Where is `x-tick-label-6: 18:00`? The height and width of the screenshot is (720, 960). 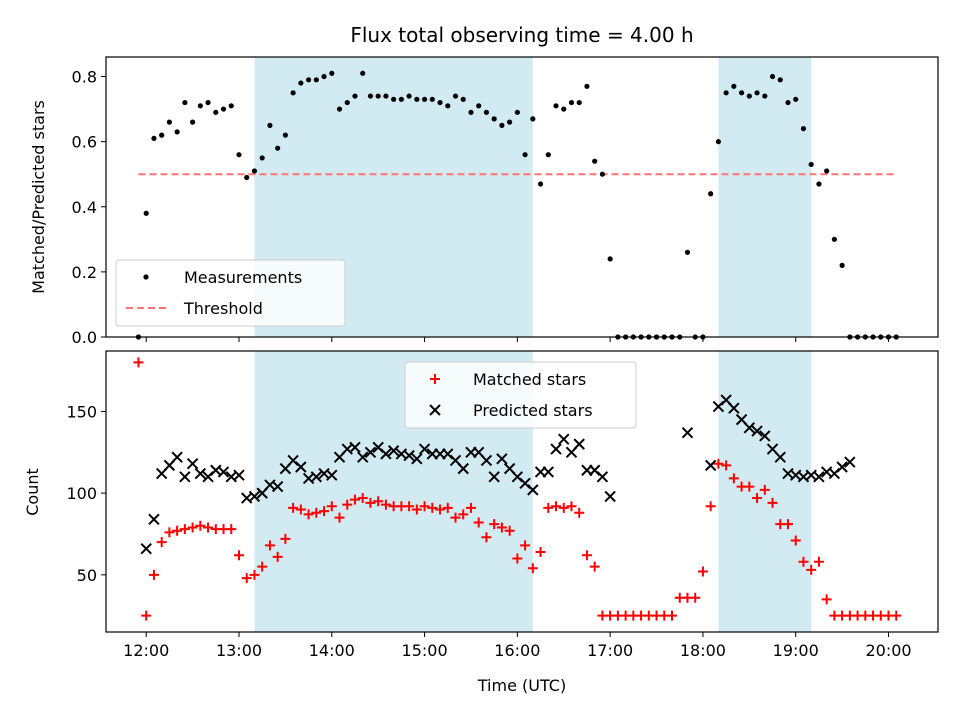
x-tick-label-6: 18:00 is located at coordinates (703, 650).